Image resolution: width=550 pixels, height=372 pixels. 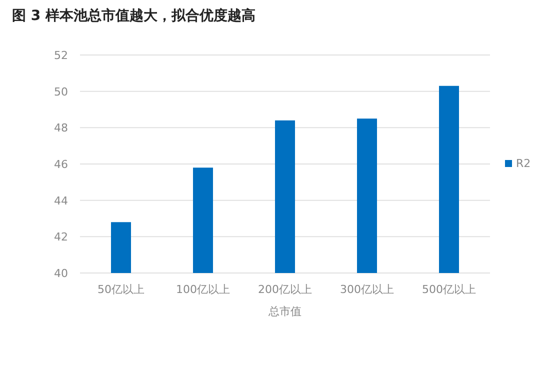 What do you see at coordinates (61, 91) in the screenshot?
I see `y-tick-label: 50` at bounding box center [61, 91].